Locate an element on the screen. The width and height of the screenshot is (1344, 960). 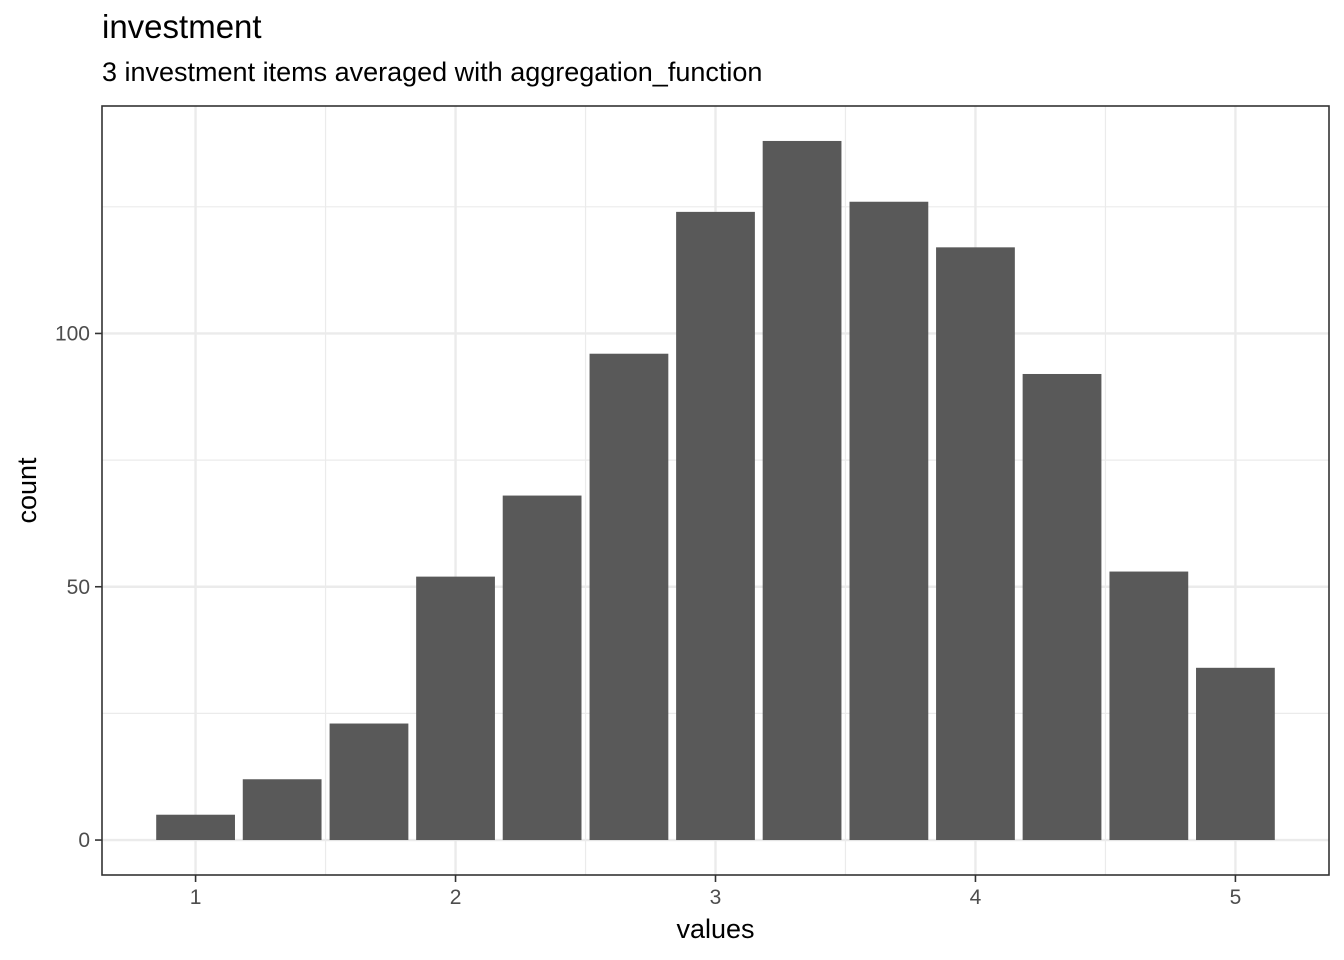
x-tick-label: 2 is located at coordinates (456, 897).